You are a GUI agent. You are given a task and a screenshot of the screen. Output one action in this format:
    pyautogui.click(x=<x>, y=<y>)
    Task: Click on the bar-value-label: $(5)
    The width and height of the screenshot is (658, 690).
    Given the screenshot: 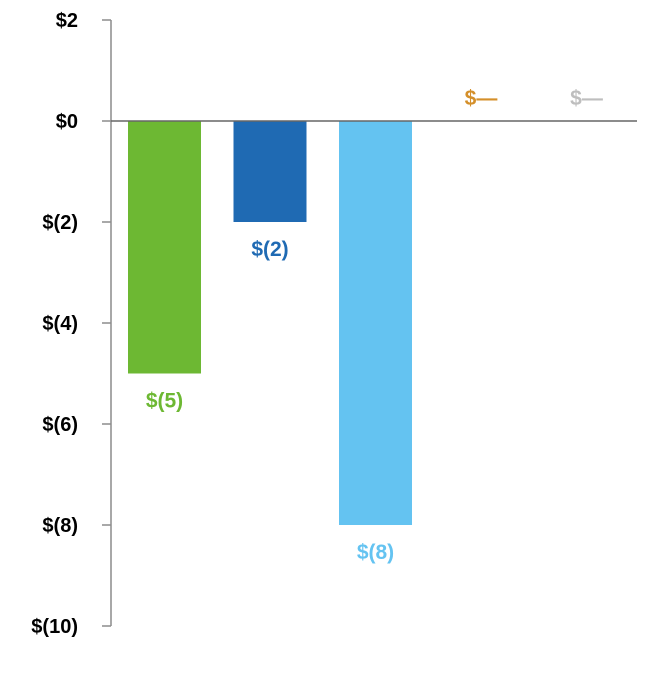 What is the action you would take?
    pyautogui.click(x=164, y=401)
    